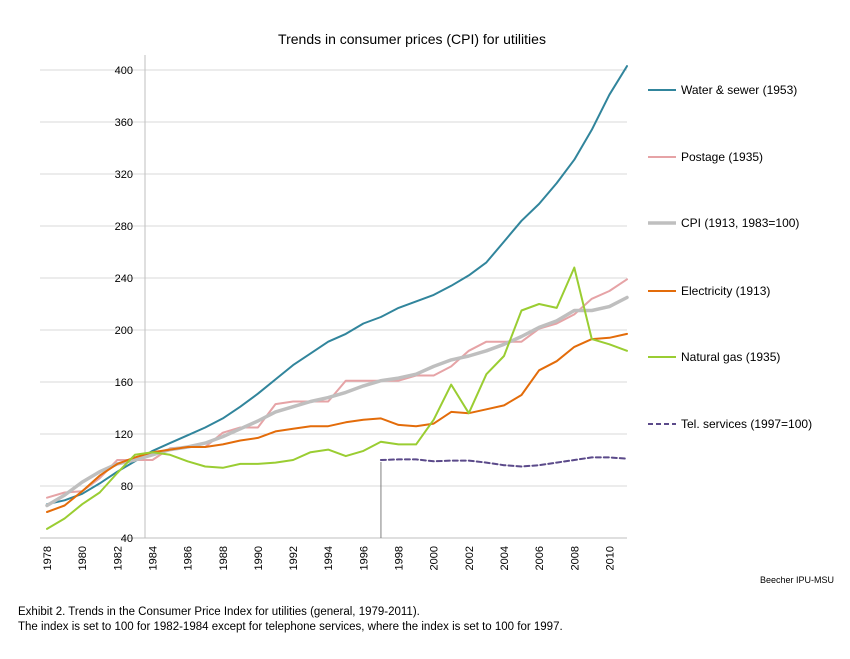 The width and height of the screenshot is (850, 659). I want to click on y-tick-240: 240, so click(124, 279).